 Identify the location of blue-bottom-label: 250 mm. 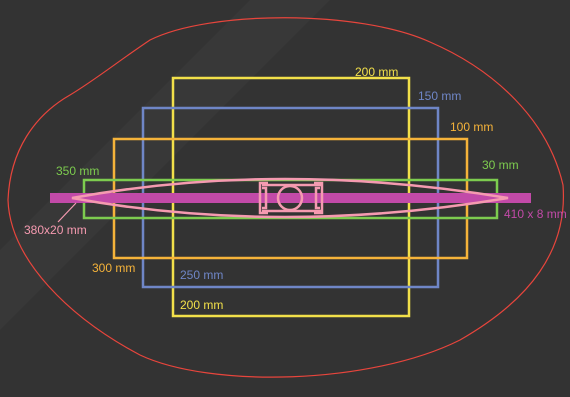
(201, 275).